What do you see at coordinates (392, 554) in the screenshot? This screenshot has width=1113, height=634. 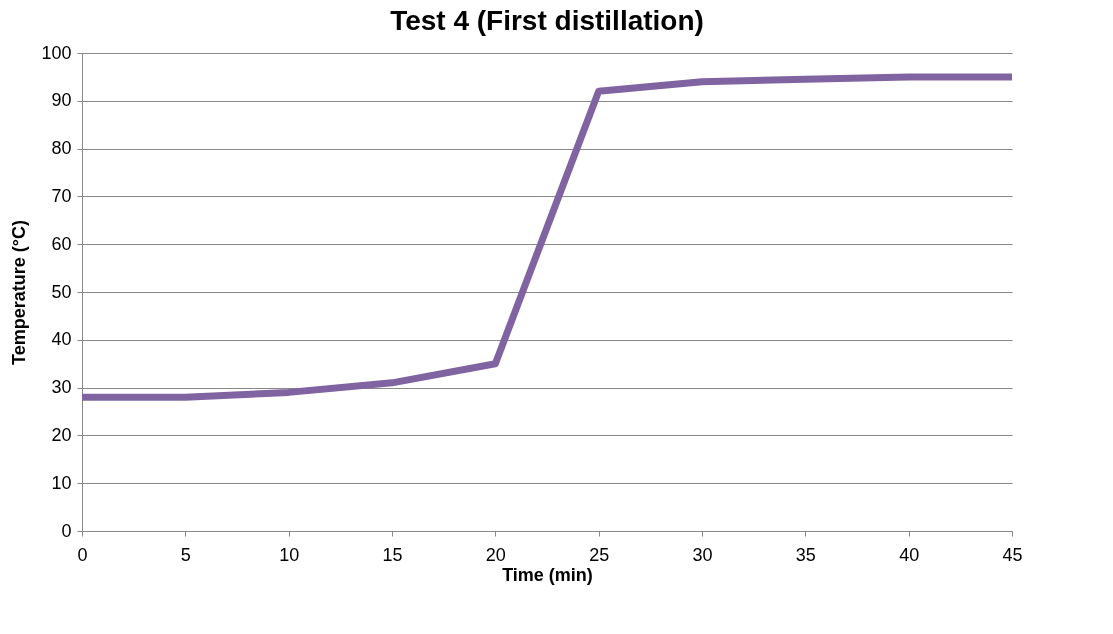 I see `x-tick-label: 15` at bounding box center [392, 554].